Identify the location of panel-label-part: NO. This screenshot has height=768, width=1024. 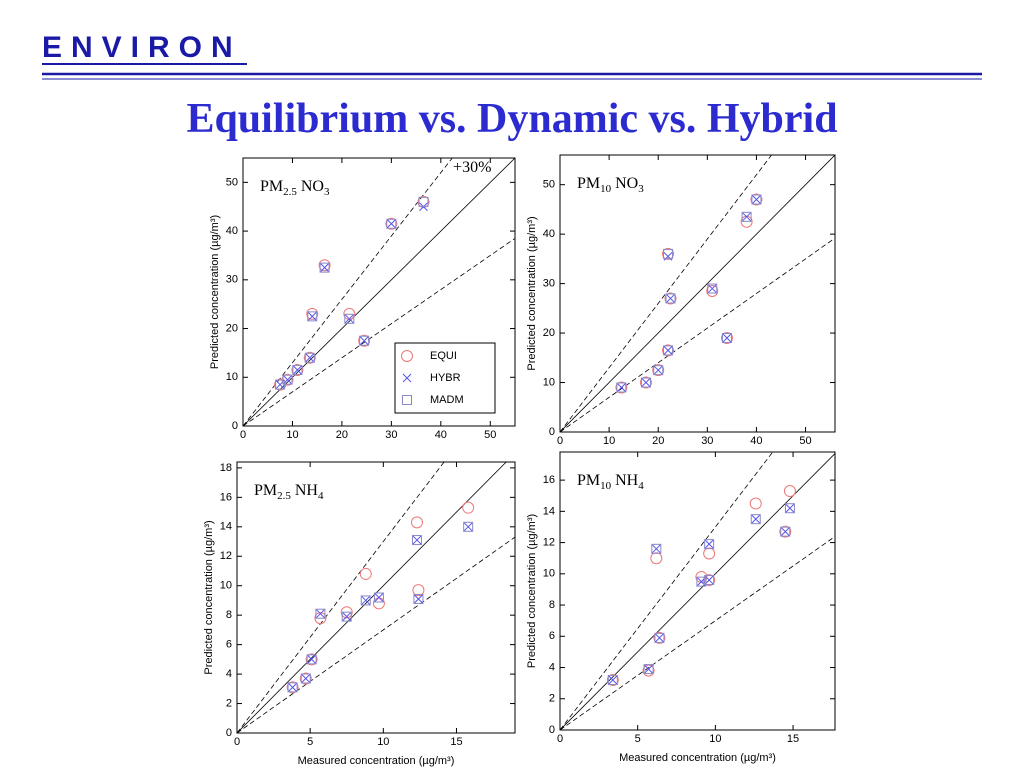
(310, 186).